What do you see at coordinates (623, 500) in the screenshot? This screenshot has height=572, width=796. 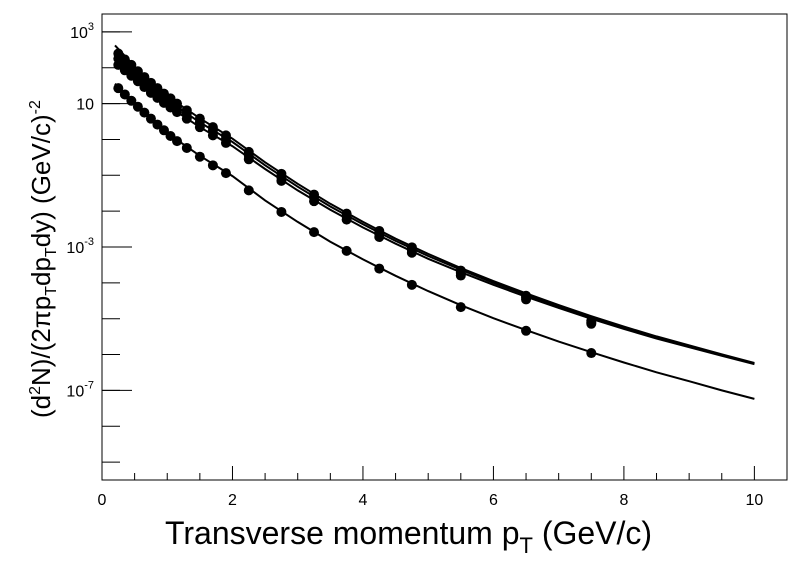 I see `x-tick-label: 8` at bounding box center [623, 500].